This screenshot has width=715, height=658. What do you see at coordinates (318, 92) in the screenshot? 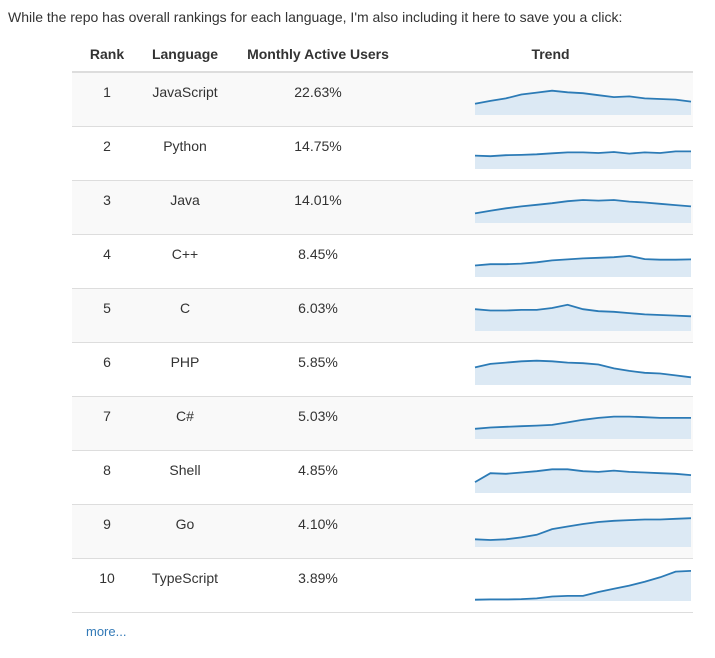
I see `mau-value: 22.63%` at bounding box center [318, 92].